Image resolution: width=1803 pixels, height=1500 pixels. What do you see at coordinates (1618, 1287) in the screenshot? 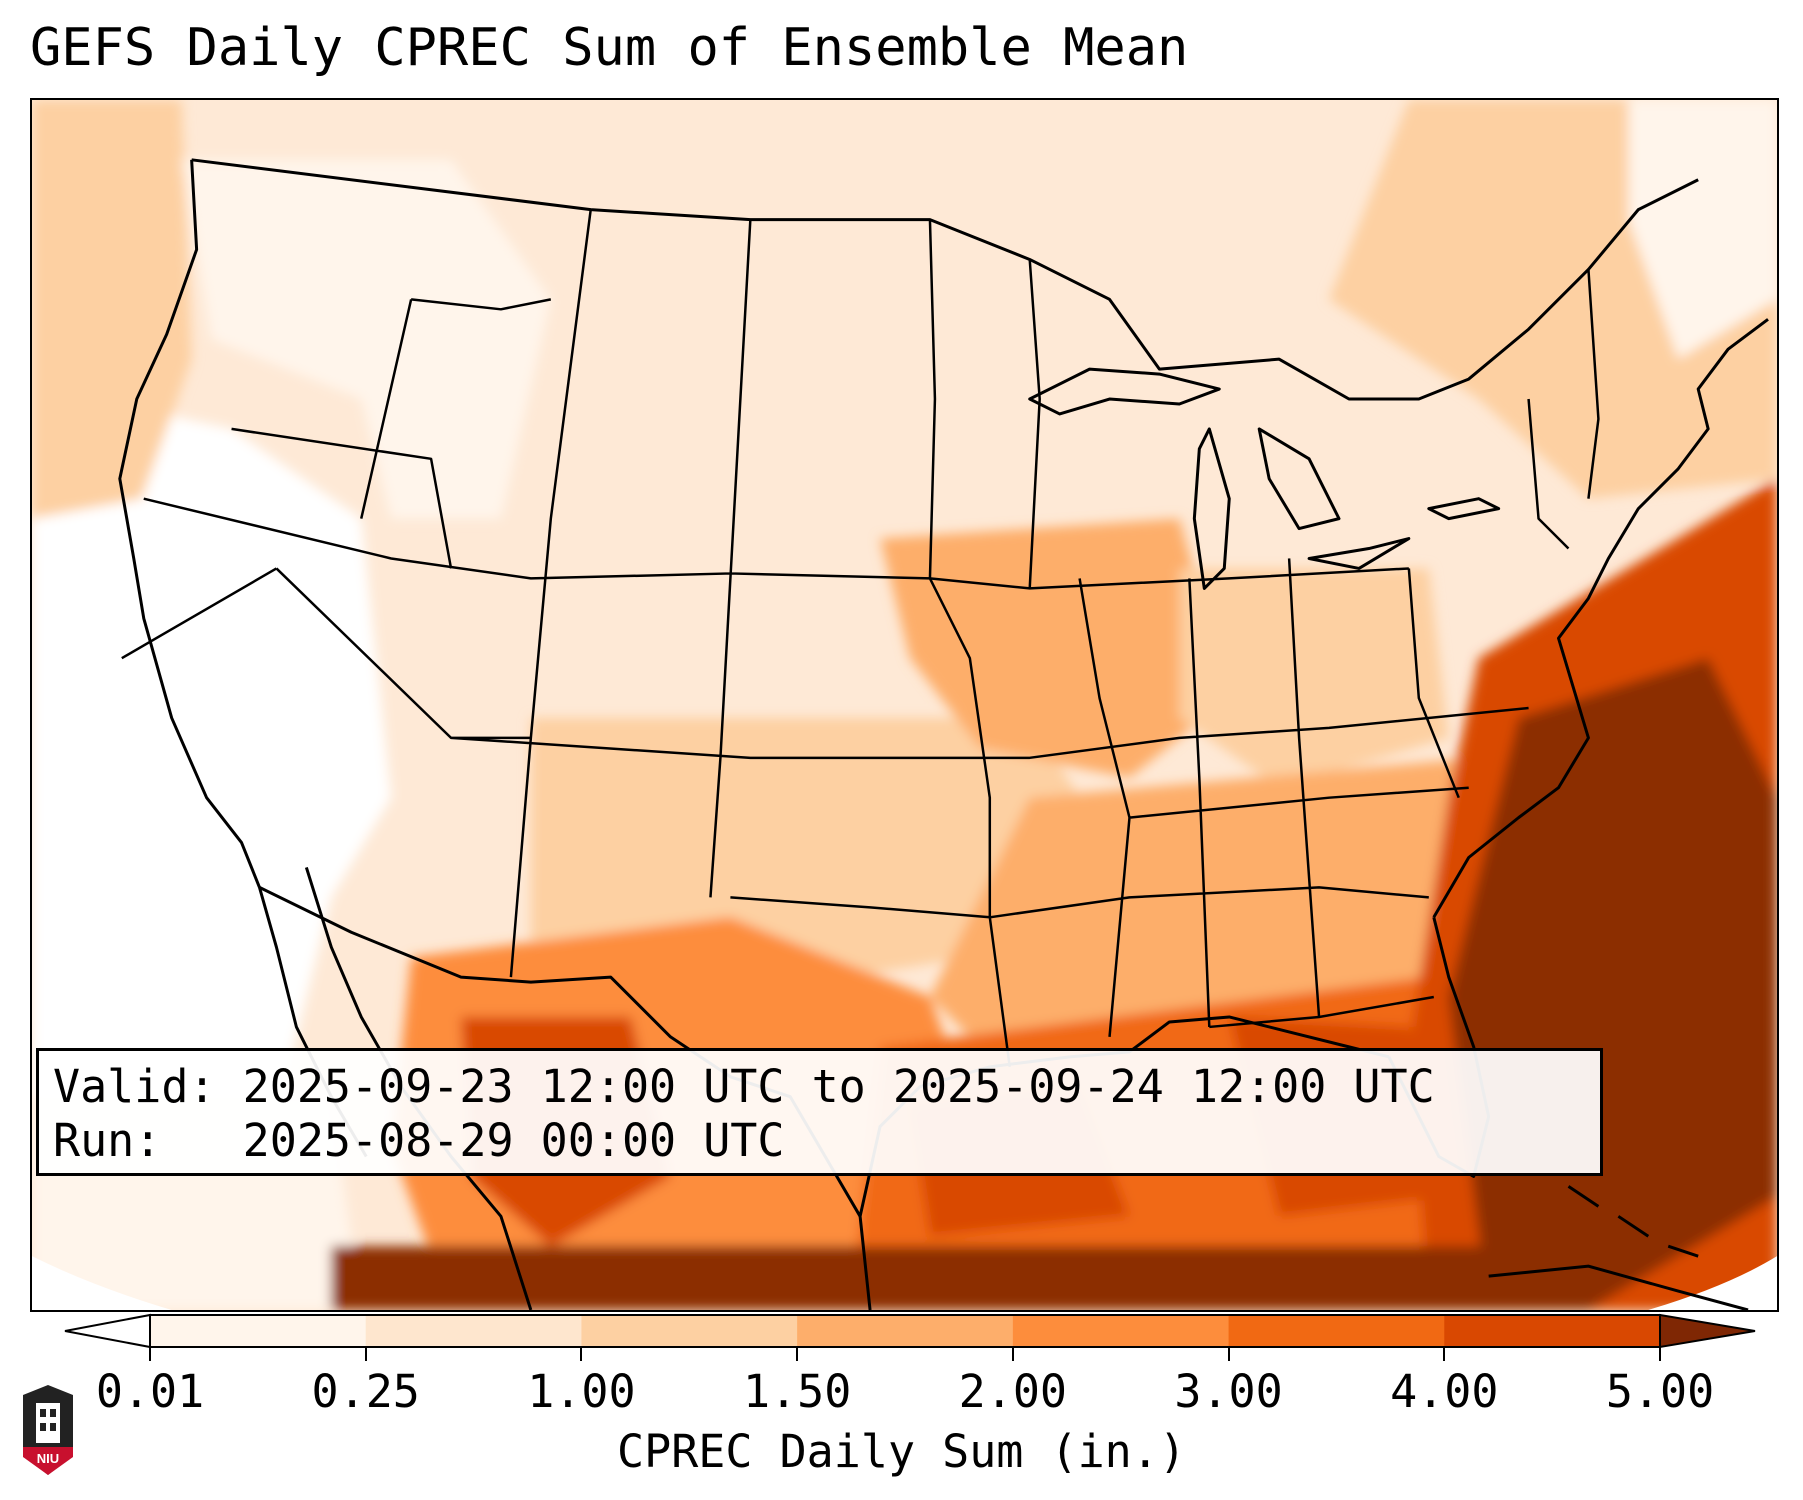
I see `island-cuba` at bounding box center [1618, 1287].